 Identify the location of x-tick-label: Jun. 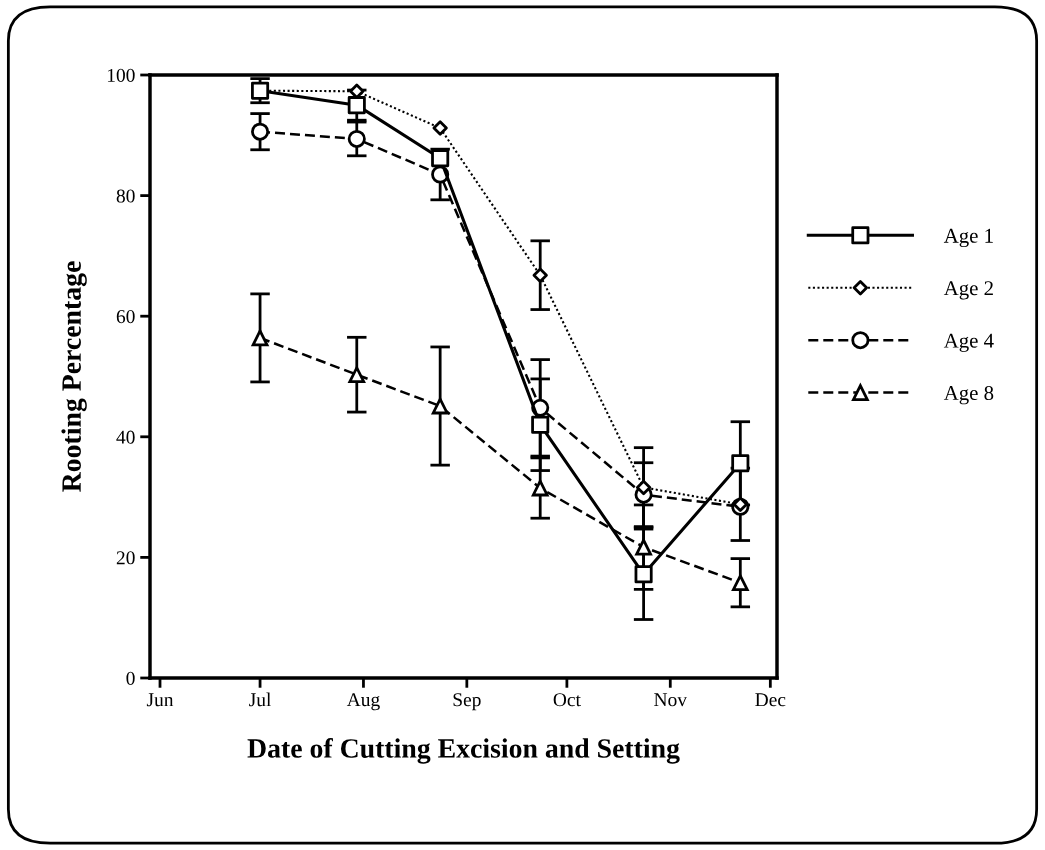
(160, 700).